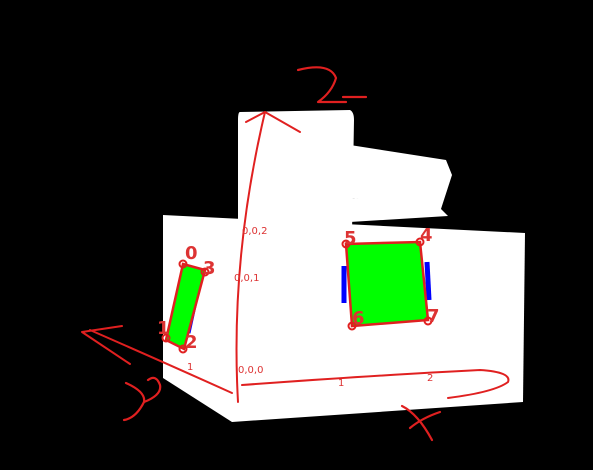 This screenshot has width=593, height=470. What do you see at coordinates (426, 235) in the screenshot?
I see `corner-label-4: 4` at bounding box center [426, 235].